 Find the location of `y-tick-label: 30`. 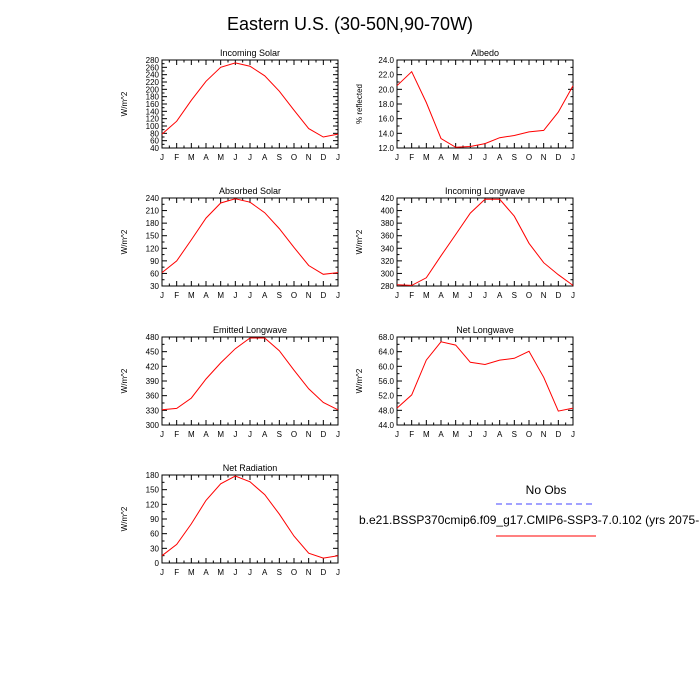

y-tick-label: 30 is located at coordinates (154, 548).